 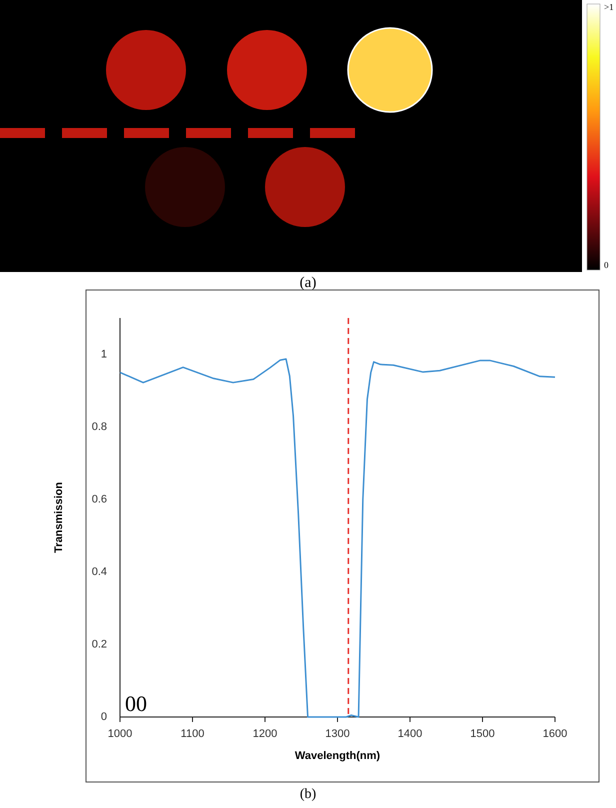 I want to click on text: (a), so click(x=308, y=283).